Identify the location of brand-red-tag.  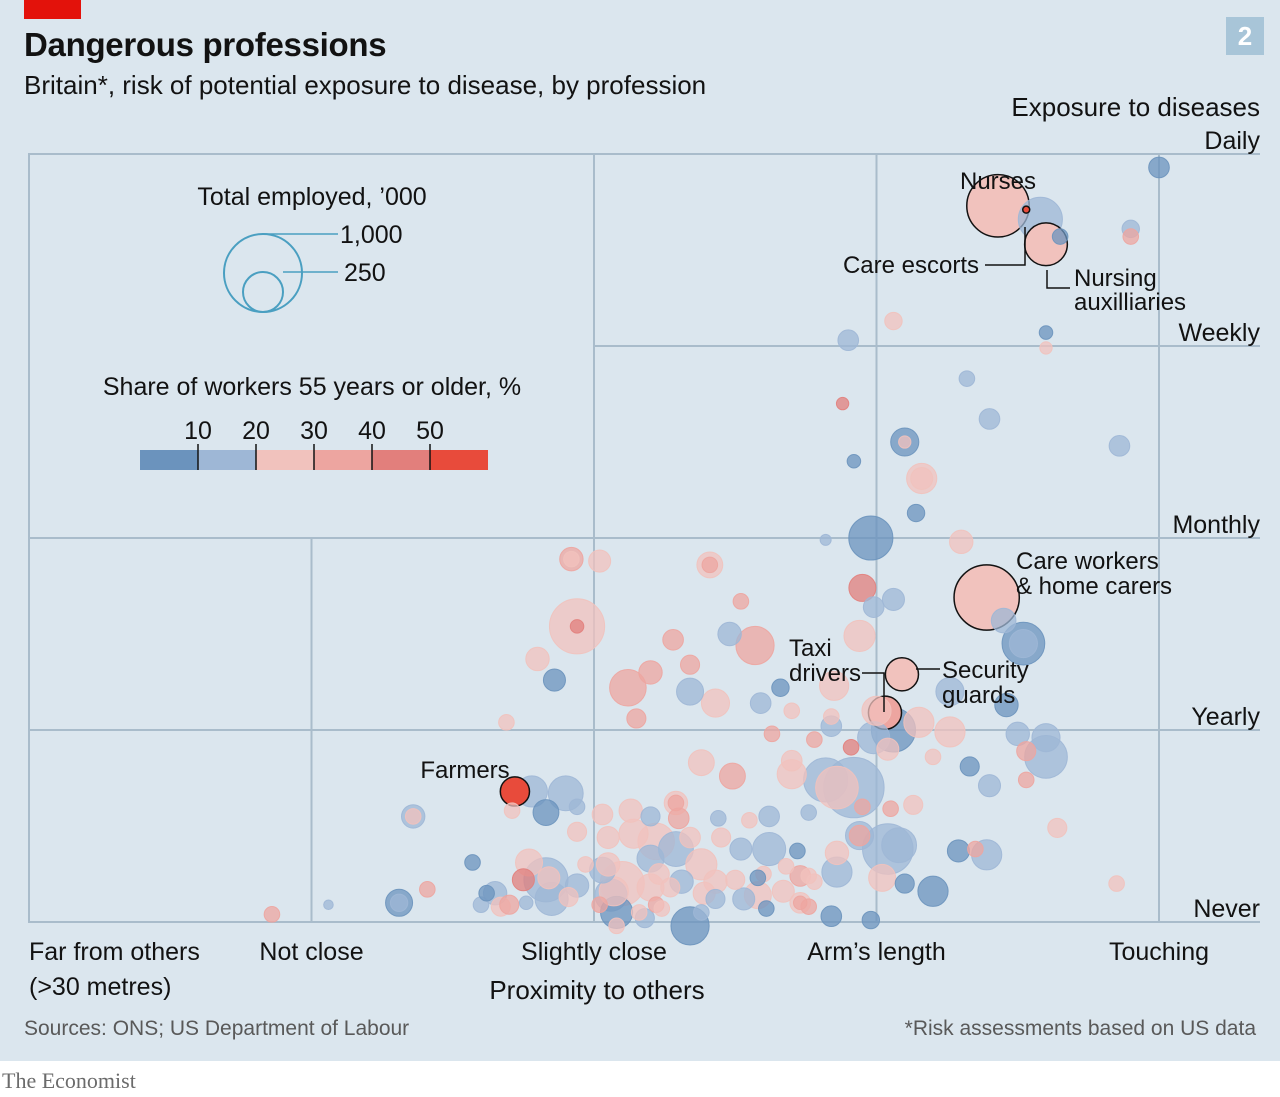
(52, 9).